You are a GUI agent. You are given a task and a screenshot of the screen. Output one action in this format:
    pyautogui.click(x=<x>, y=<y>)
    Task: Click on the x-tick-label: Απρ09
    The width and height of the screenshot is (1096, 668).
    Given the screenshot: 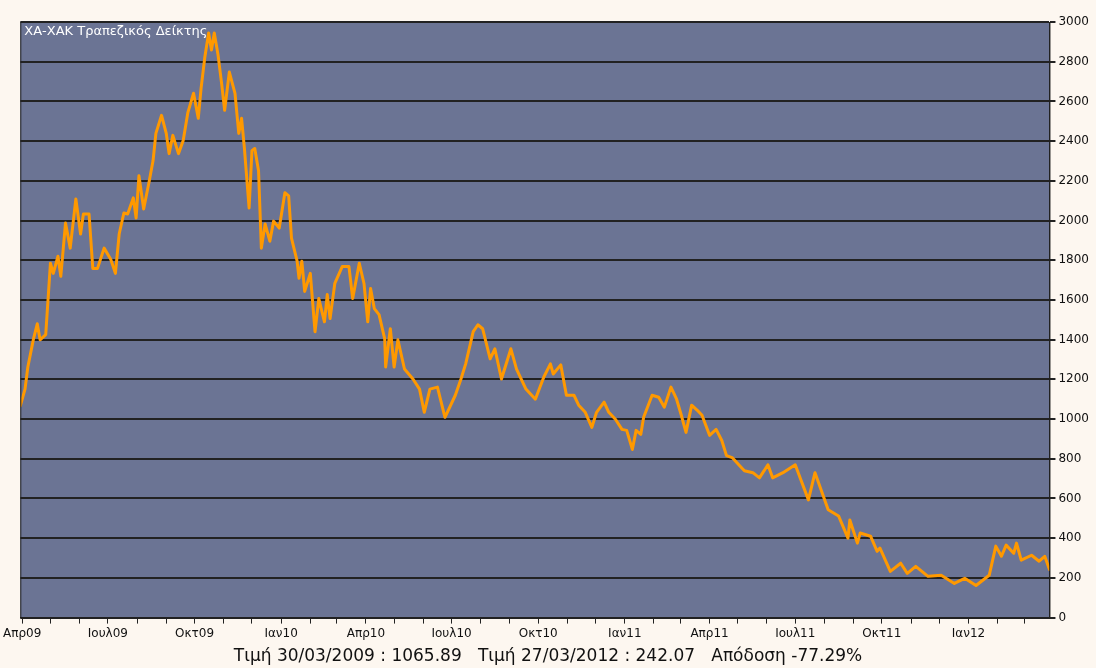 What is the action you would take?
    pyautogui.click(x=22, y=632)
    